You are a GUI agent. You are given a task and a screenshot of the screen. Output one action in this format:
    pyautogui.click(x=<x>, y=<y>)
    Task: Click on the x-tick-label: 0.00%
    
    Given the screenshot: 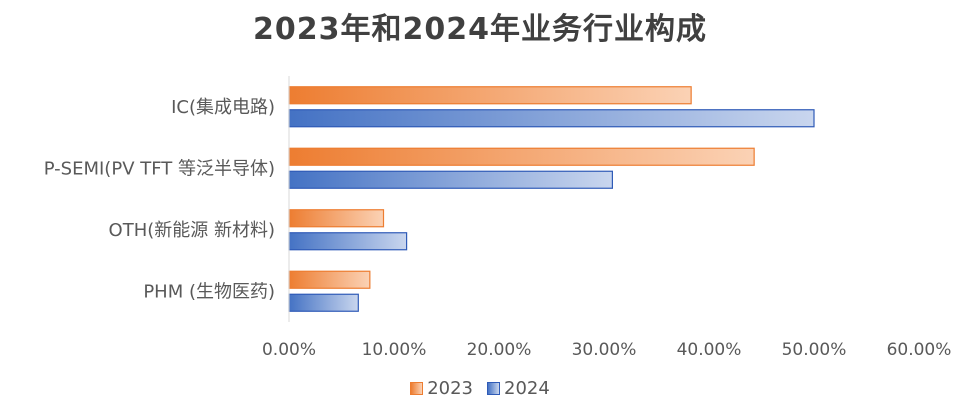 What is the action you would take?
    pyautogui.click(x=289, y=350)
    